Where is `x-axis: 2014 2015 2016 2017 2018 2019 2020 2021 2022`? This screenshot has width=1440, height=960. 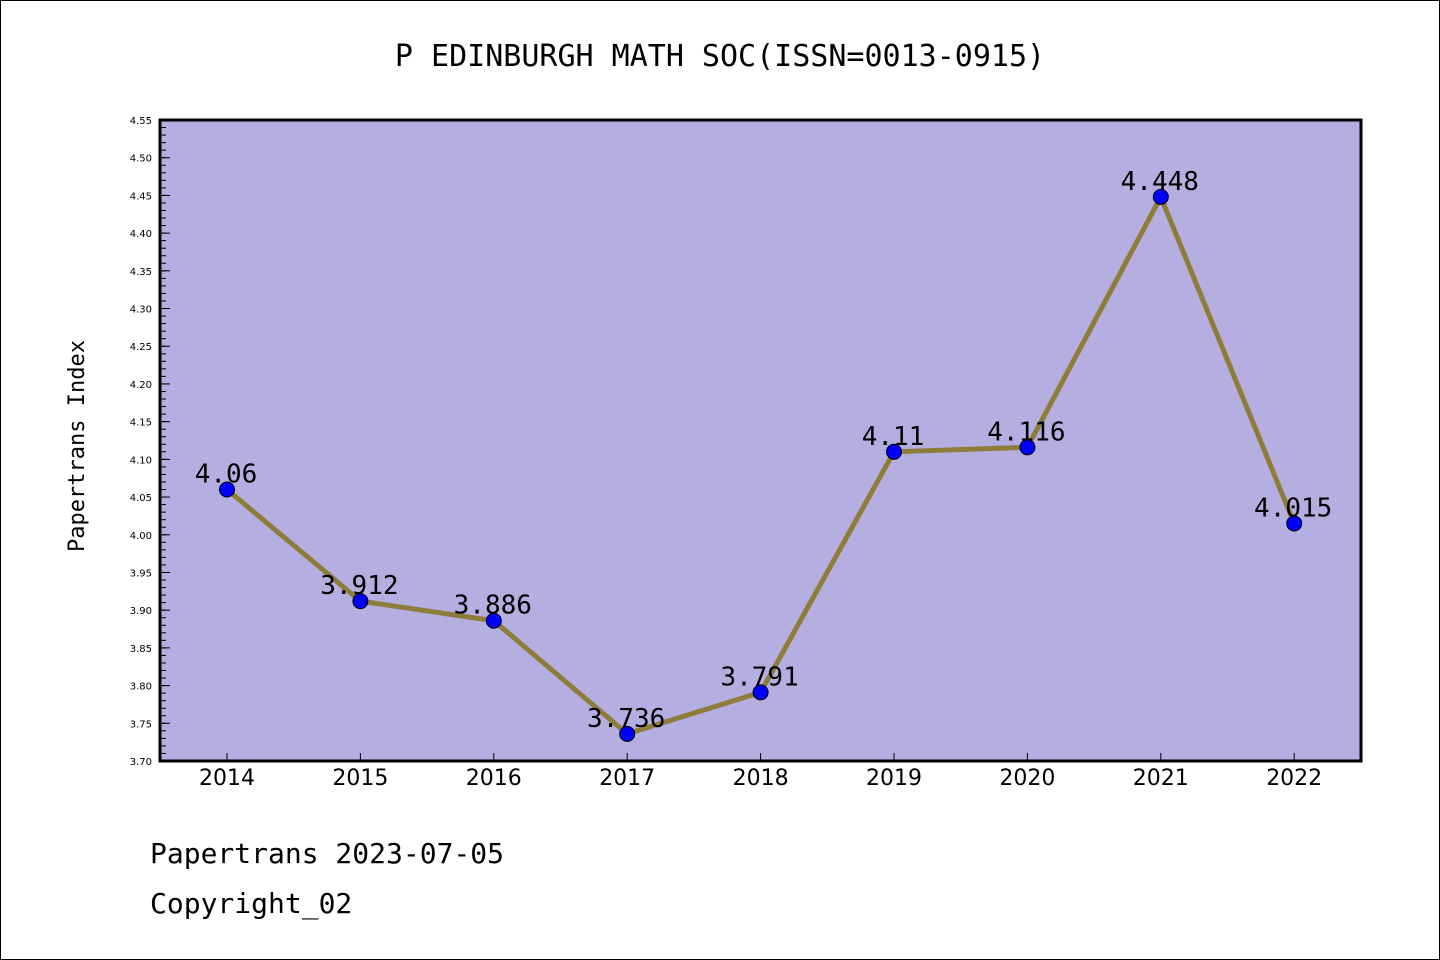
x-axis: 2014 2015 2016 2017 2018 2019 2020 2021 2022 is located at coordinates (760, 772).